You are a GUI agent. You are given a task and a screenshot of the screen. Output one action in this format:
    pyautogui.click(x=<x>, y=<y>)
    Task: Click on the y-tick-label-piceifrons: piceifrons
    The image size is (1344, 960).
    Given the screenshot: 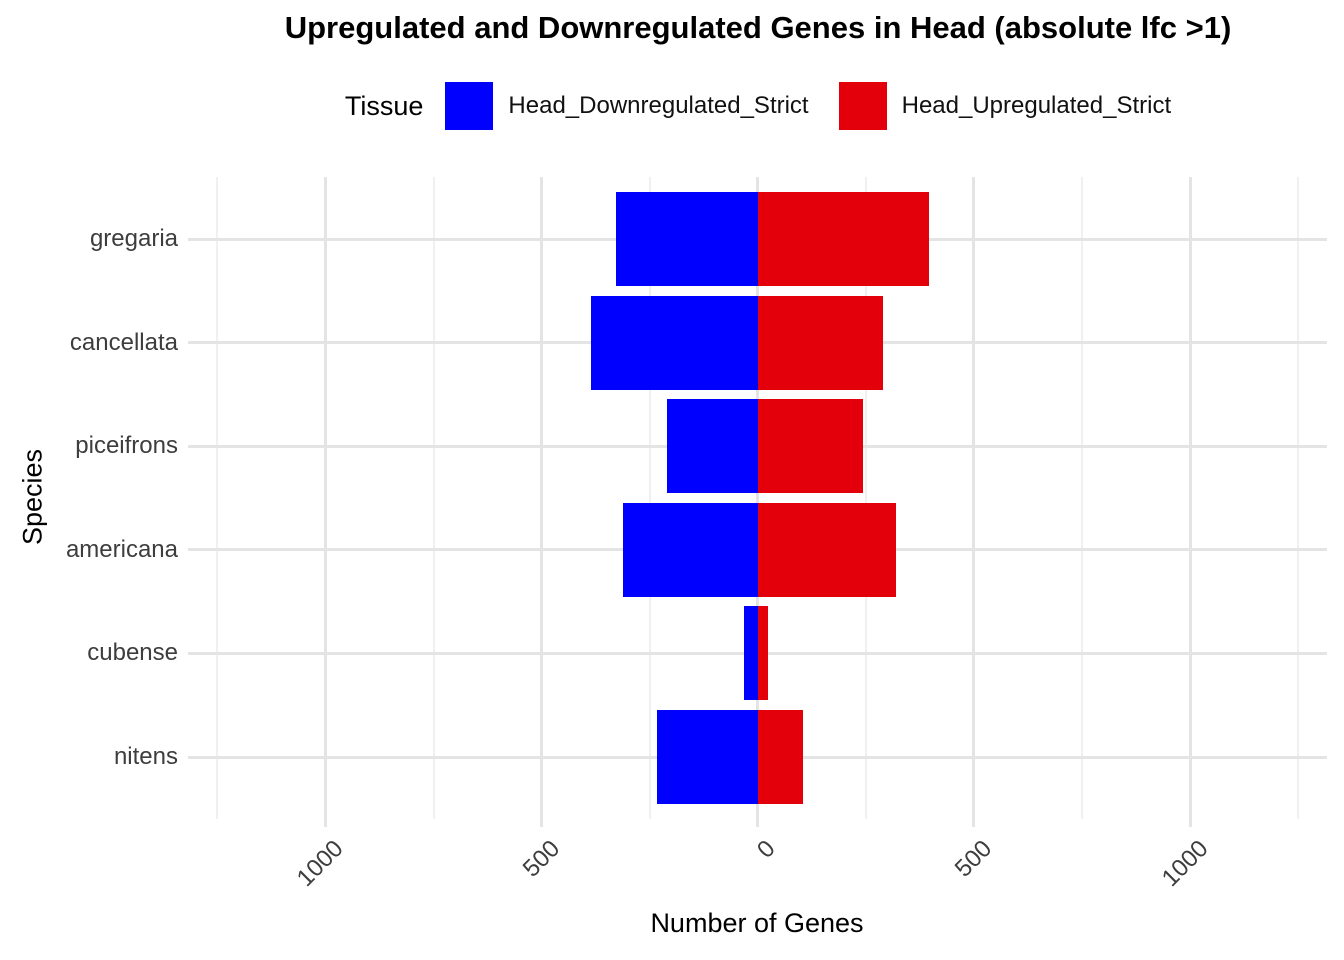 What is the action you would take?
    pyautogui.click(x=126, y=446)
    